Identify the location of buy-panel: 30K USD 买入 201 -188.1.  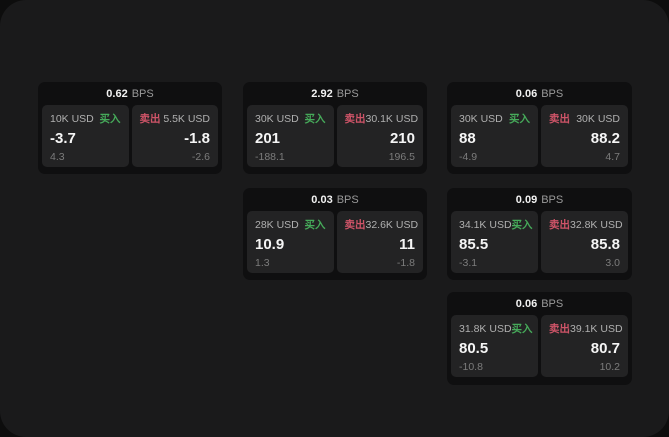
(290, 136).